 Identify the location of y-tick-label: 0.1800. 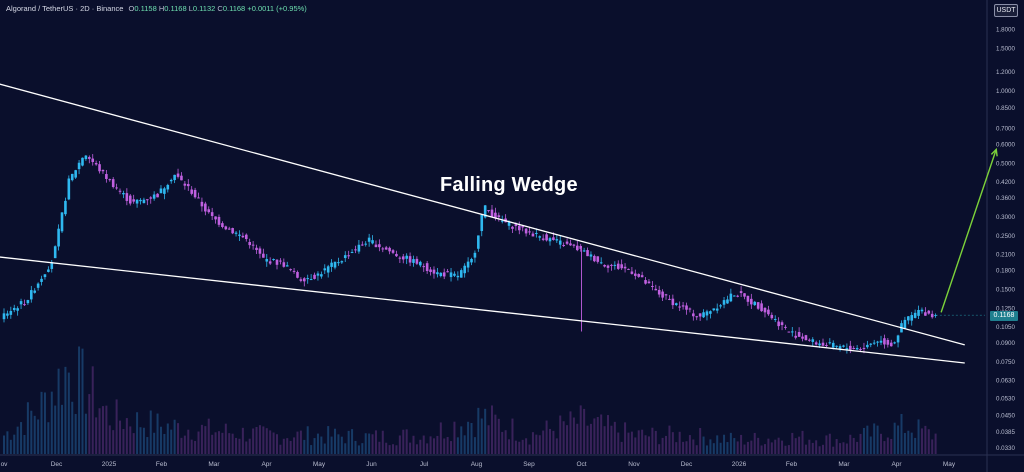
(1005, 270).